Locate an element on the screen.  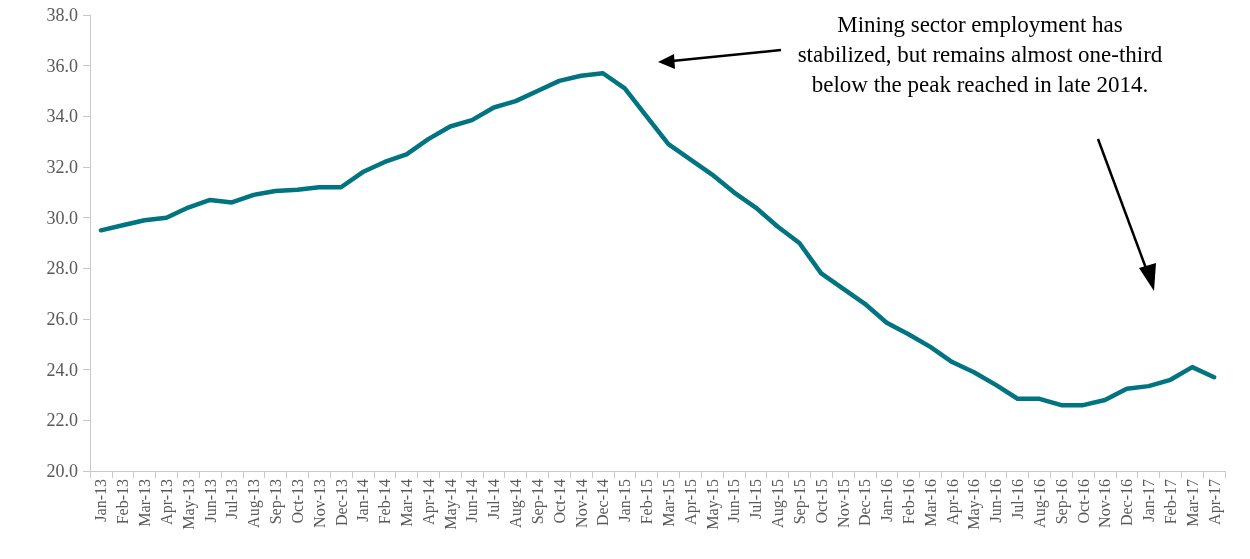
x-tick-label: May-14 is located at coordinates (450, 504).